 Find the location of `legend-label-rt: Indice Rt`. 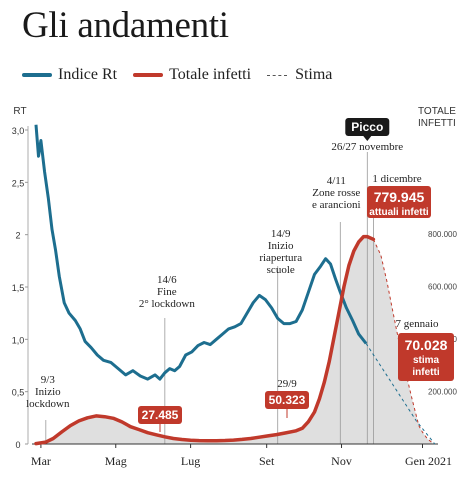

legend-label-rt: Indice Rt is located at coordinates (88, 74).